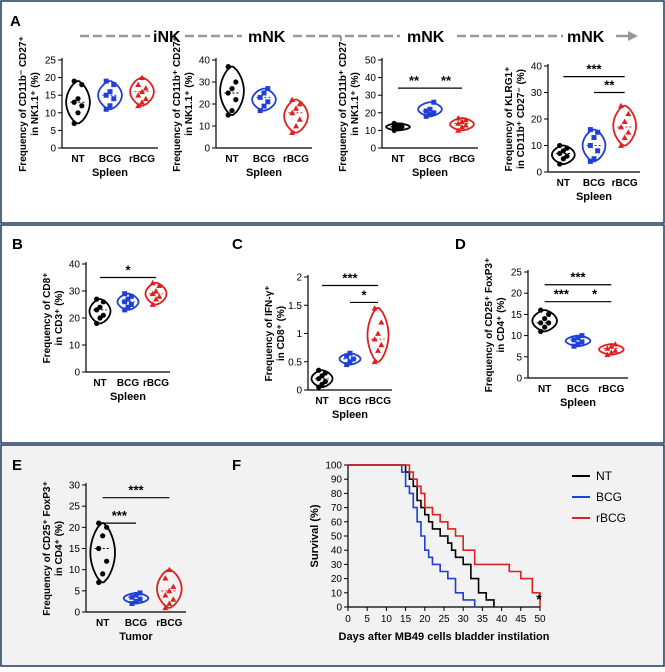  Describe the element at coordinates (337, 579) in the screenshot. I see `y-tick-label: 20` at that location.